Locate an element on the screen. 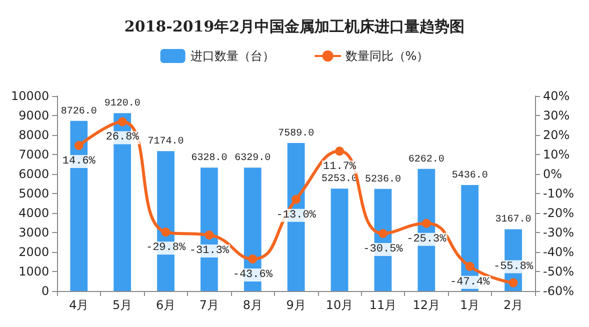 Image resolution: width=589 pixels, height=327 pixels. x-tick-label: 12月 is located at coordinates (426, 305).